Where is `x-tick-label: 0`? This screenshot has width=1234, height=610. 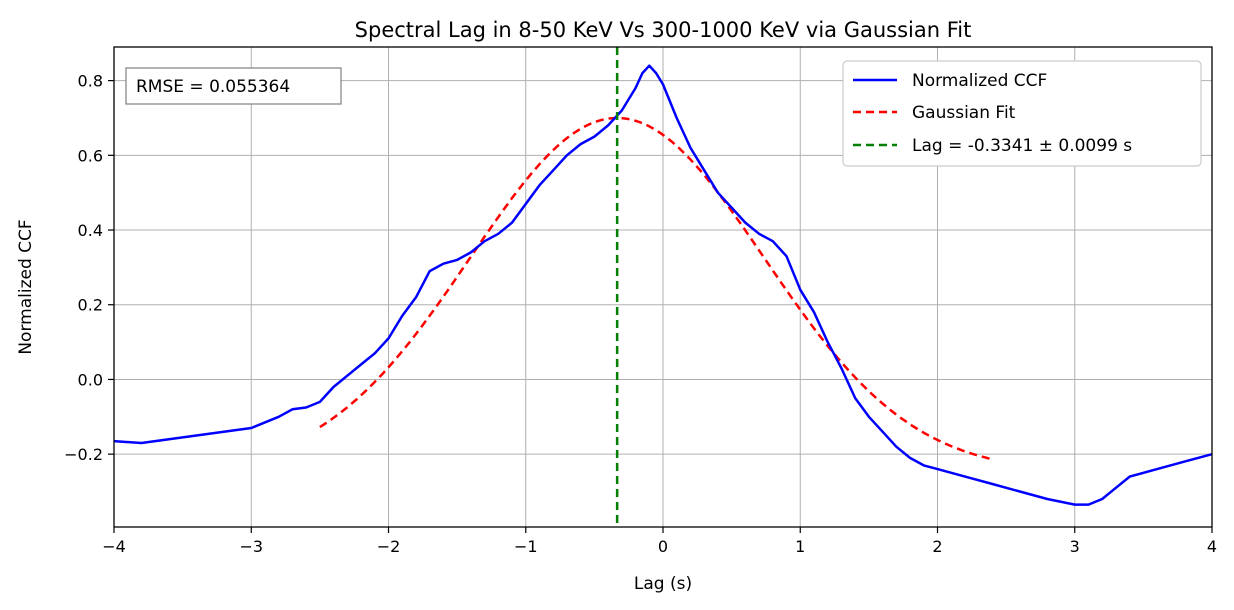 x-tick-label: 0 is located at coordinates (663, 546).